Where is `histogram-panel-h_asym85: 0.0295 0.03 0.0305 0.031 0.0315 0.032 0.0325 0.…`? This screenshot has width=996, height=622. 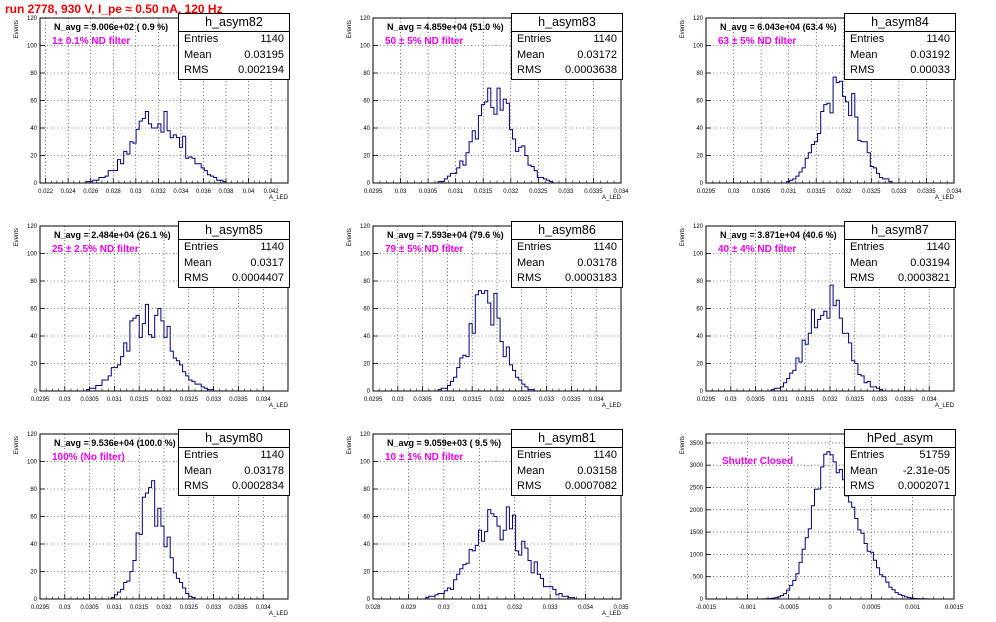 histogram-panel-h_asym85: 0.0295 0.03 0.0305 0.031 0.0315 0.032 0.0325 0.… is located at coordinates (151, 316).